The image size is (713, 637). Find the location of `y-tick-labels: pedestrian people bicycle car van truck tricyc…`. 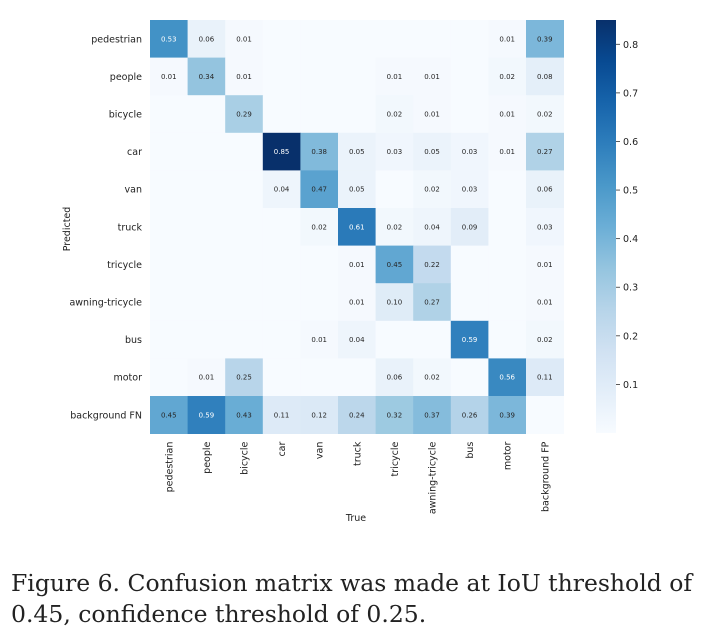

y-tick-labels: pedestrian people bicycle car van truck tricyc… is located at coordinates (105, 227).